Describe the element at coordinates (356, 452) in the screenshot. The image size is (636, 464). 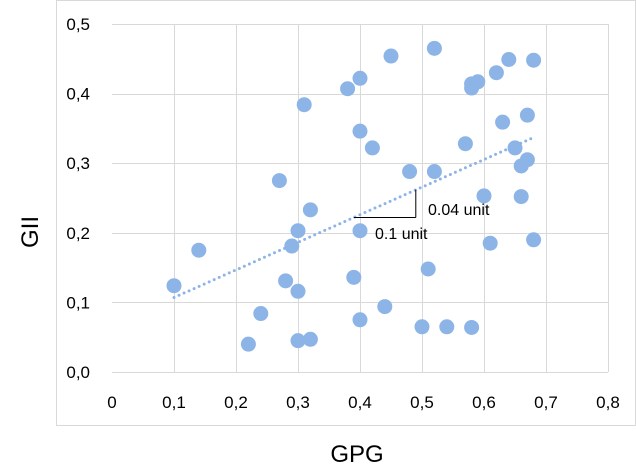
I see `x-axis-title: GPG` at that location.